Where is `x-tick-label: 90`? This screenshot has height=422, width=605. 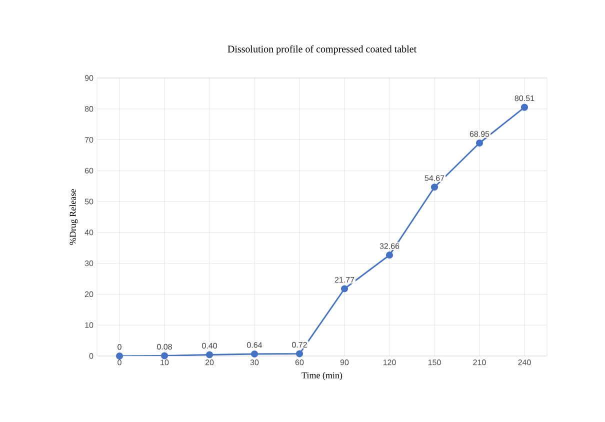
x-tick-label: 90 is located at coordinates (344, 363).